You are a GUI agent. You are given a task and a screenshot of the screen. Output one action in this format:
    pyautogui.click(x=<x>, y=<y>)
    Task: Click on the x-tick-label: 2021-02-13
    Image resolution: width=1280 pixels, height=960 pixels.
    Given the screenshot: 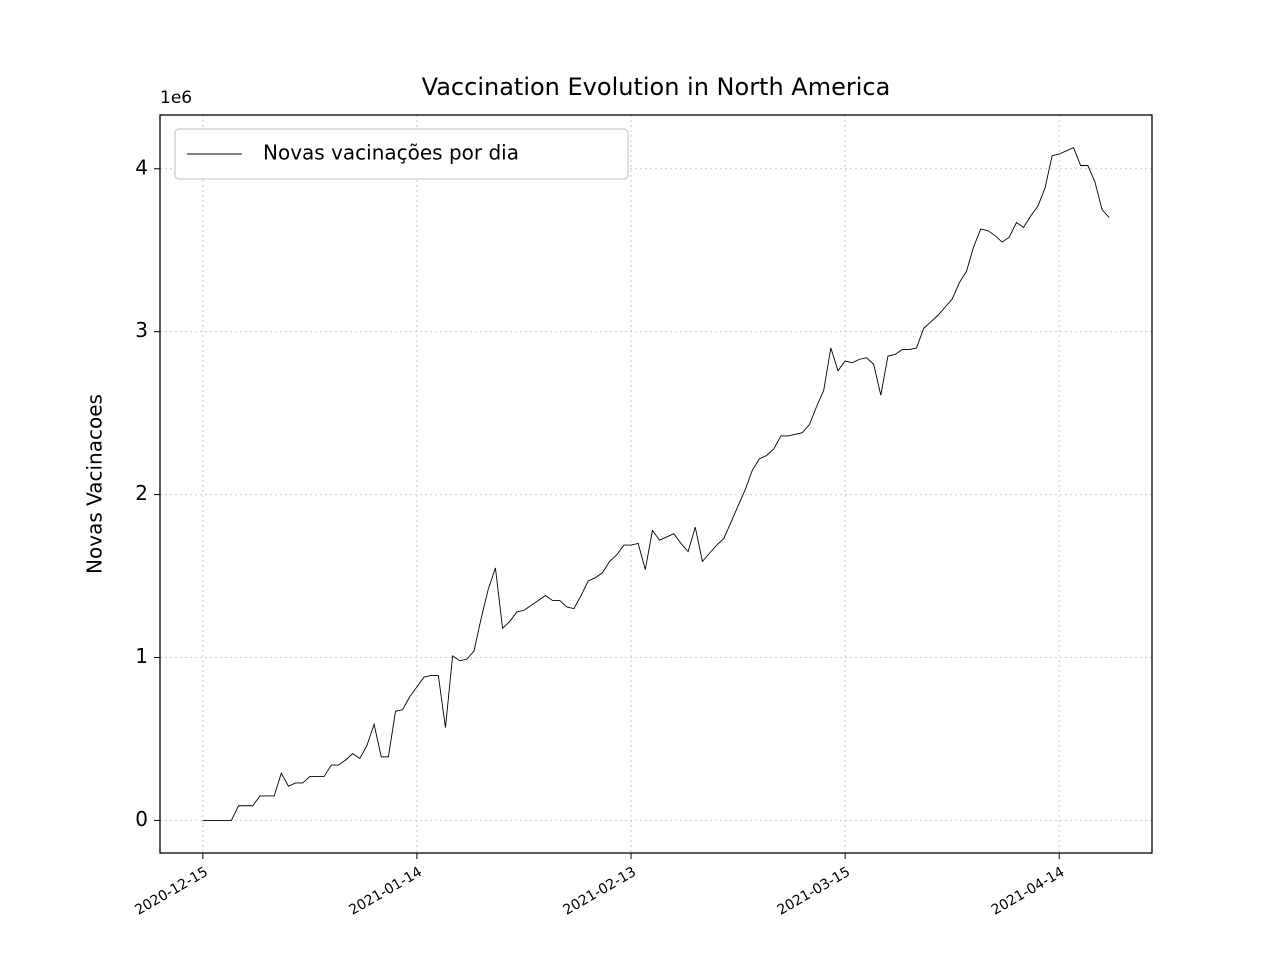 What is the action you would take?
    pyautogui.click(x=600, y=891)
    